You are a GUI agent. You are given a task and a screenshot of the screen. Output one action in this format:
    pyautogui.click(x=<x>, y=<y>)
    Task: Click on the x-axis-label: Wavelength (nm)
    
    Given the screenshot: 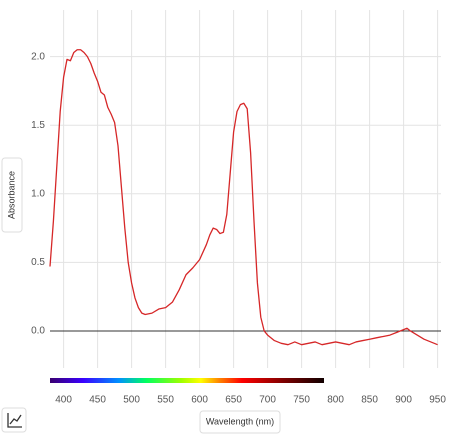 What is the action you would take?
    pyautogui.click(x=240, y=421)
    